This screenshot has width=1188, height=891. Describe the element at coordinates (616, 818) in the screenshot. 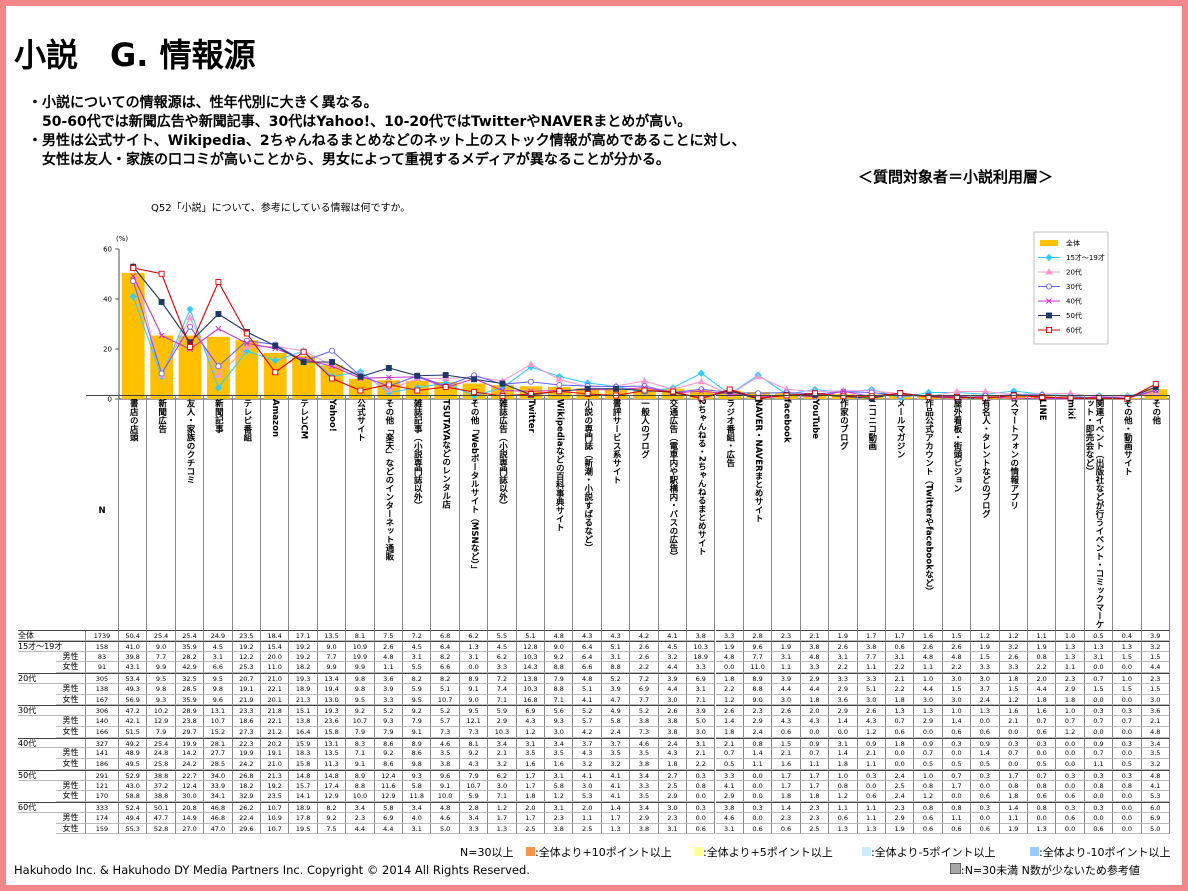

I see `cell: 1.7` at that location.